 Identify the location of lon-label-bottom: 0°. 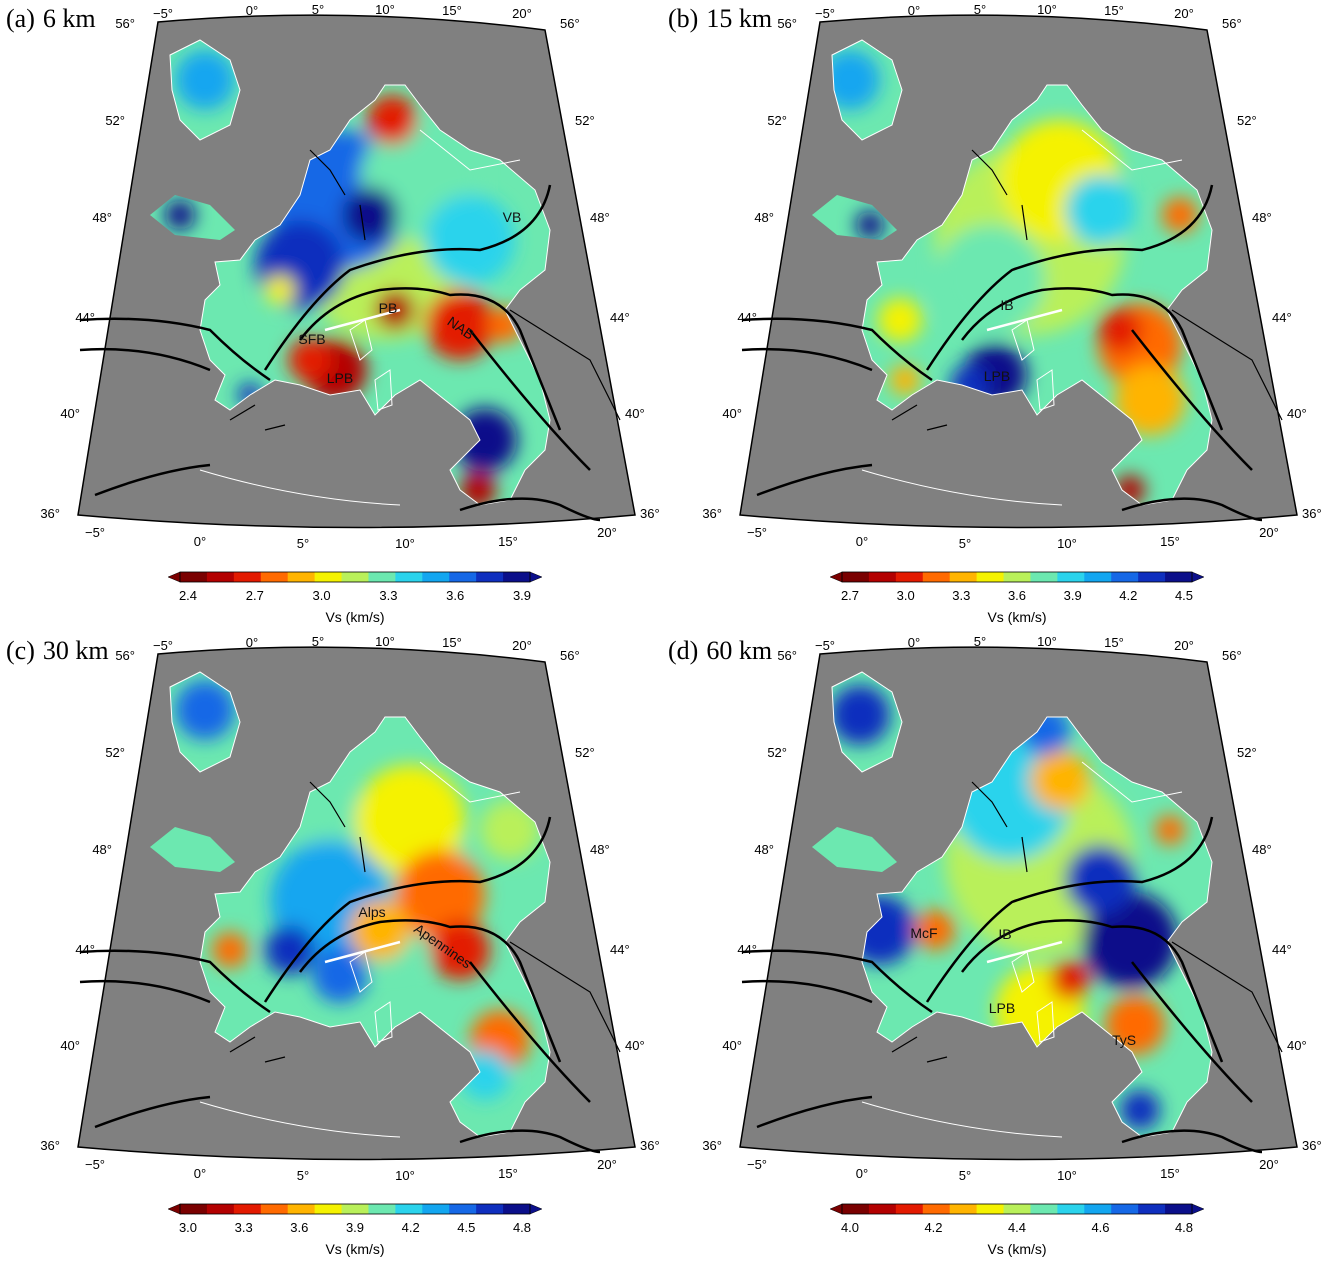
(200, 541).